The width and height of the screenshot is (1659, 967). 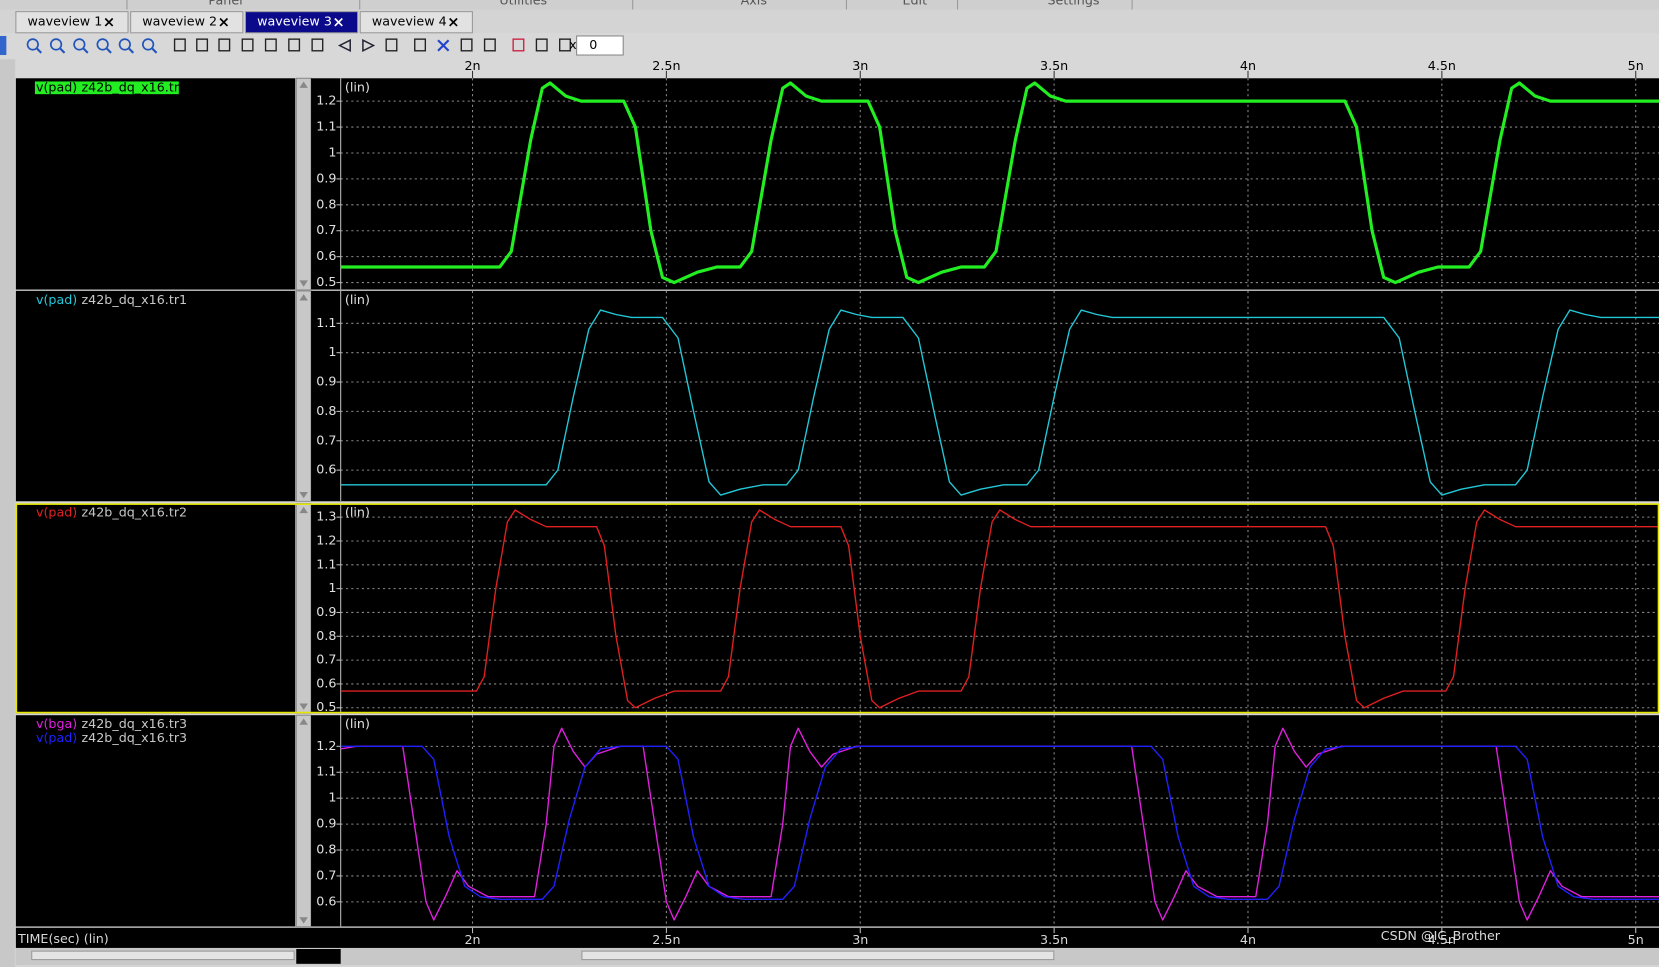 I want to click on menu-item: Panel, so click(x=225, y=4).